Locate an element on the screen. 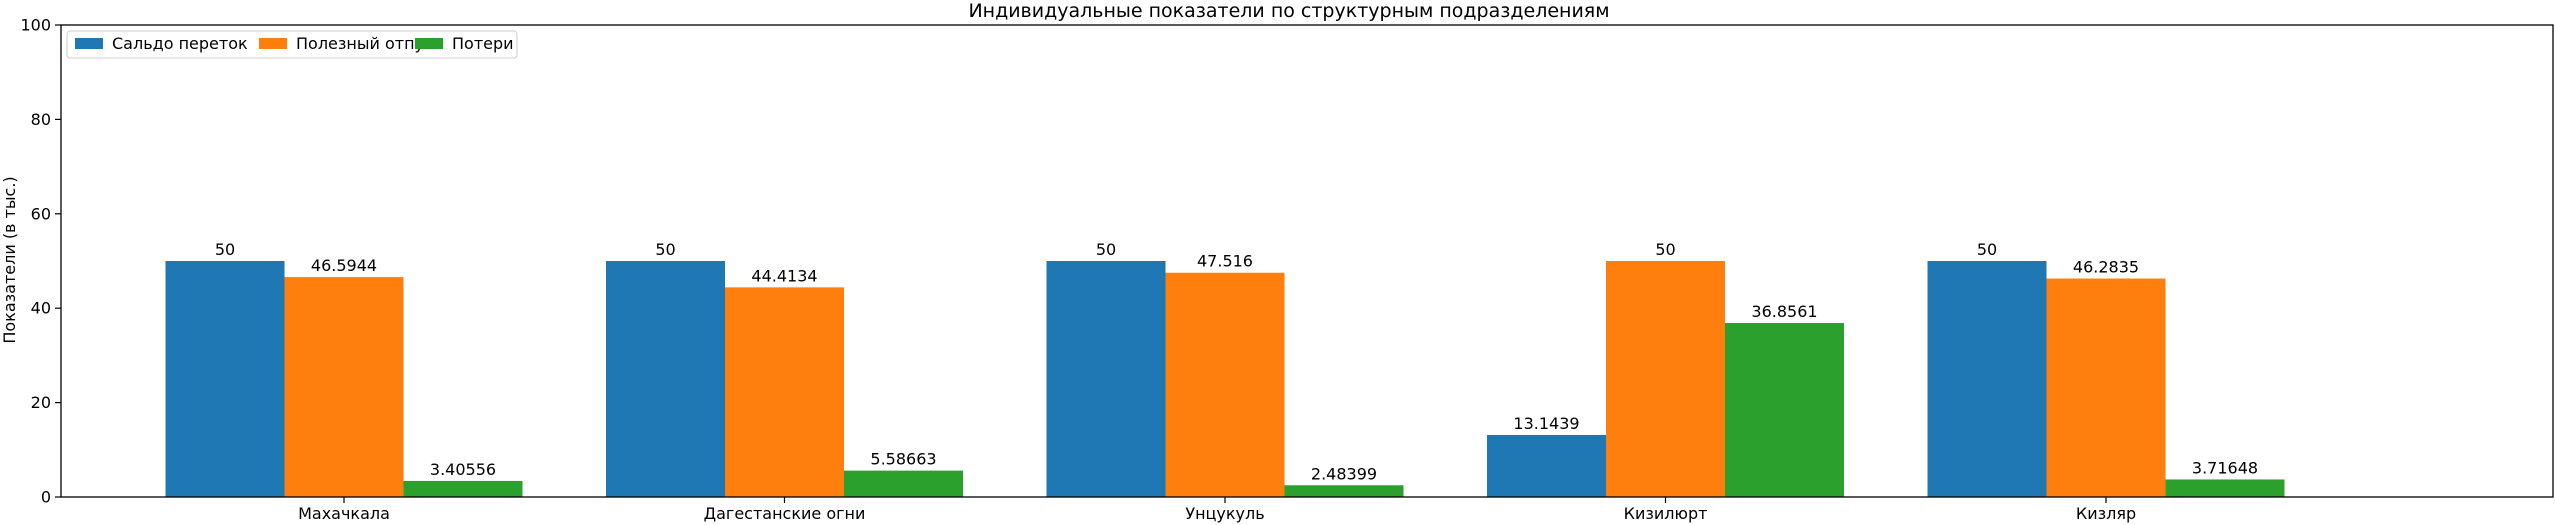  x-tick-label: Дагестанские огни is located at coordinates (785, 513).